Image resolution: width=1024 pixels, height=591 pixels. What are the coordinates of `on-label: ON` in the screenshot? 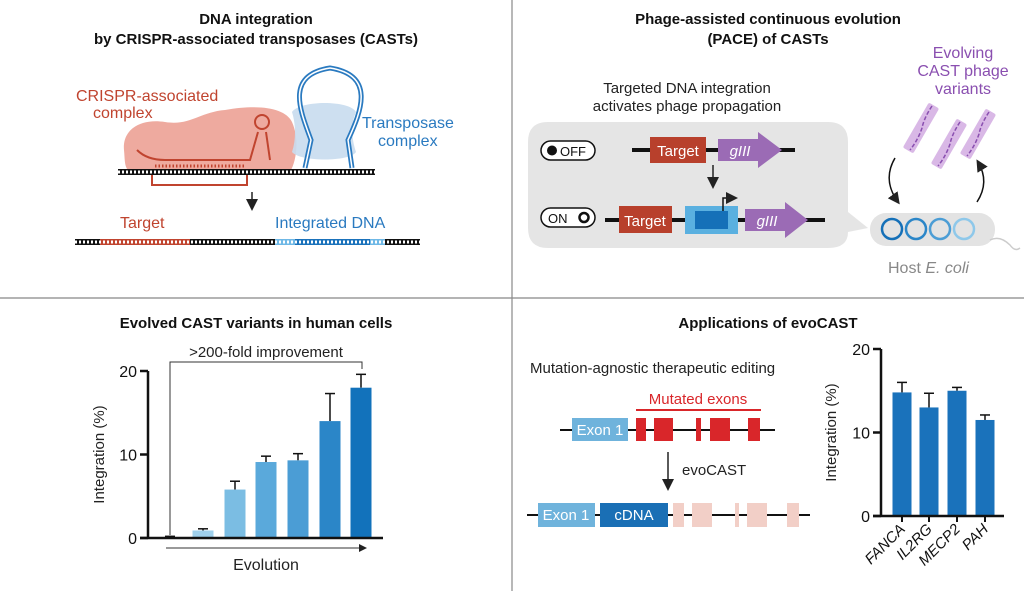 It's located at (558, 218).